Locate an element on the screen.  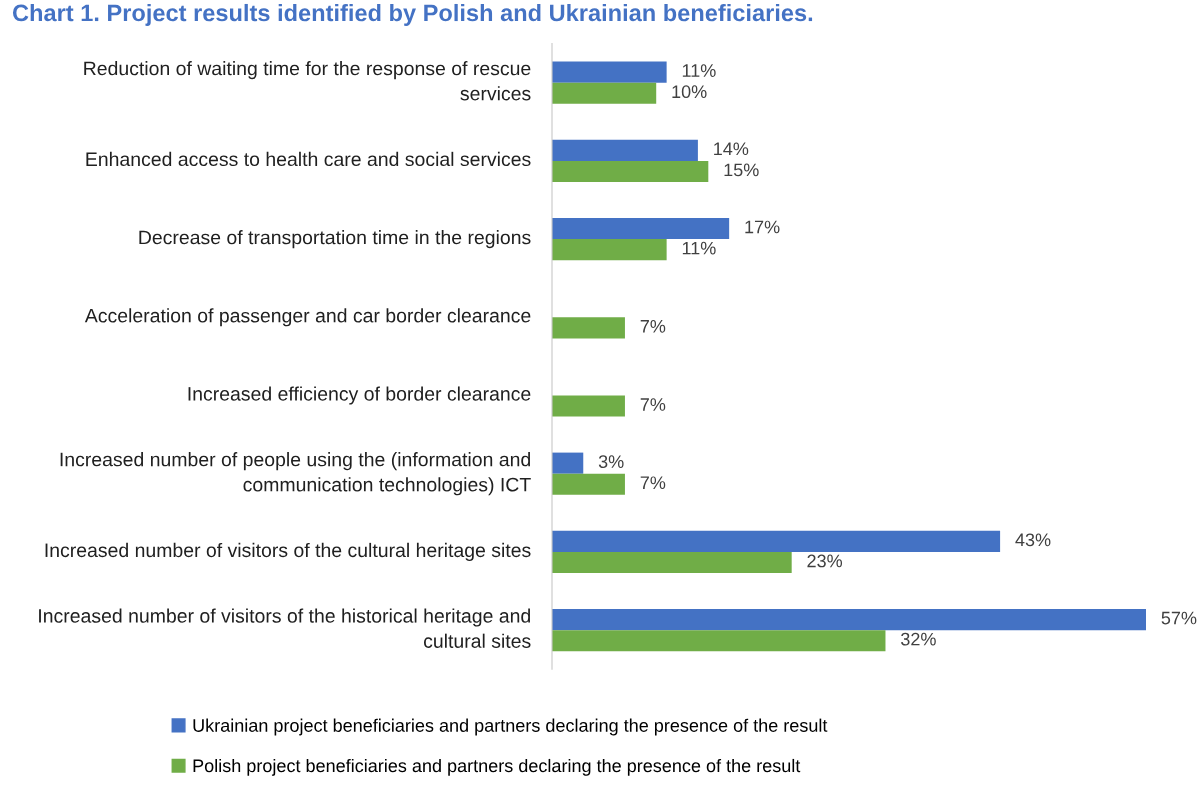
data-label: 32% is located at coordinates (918, 639).